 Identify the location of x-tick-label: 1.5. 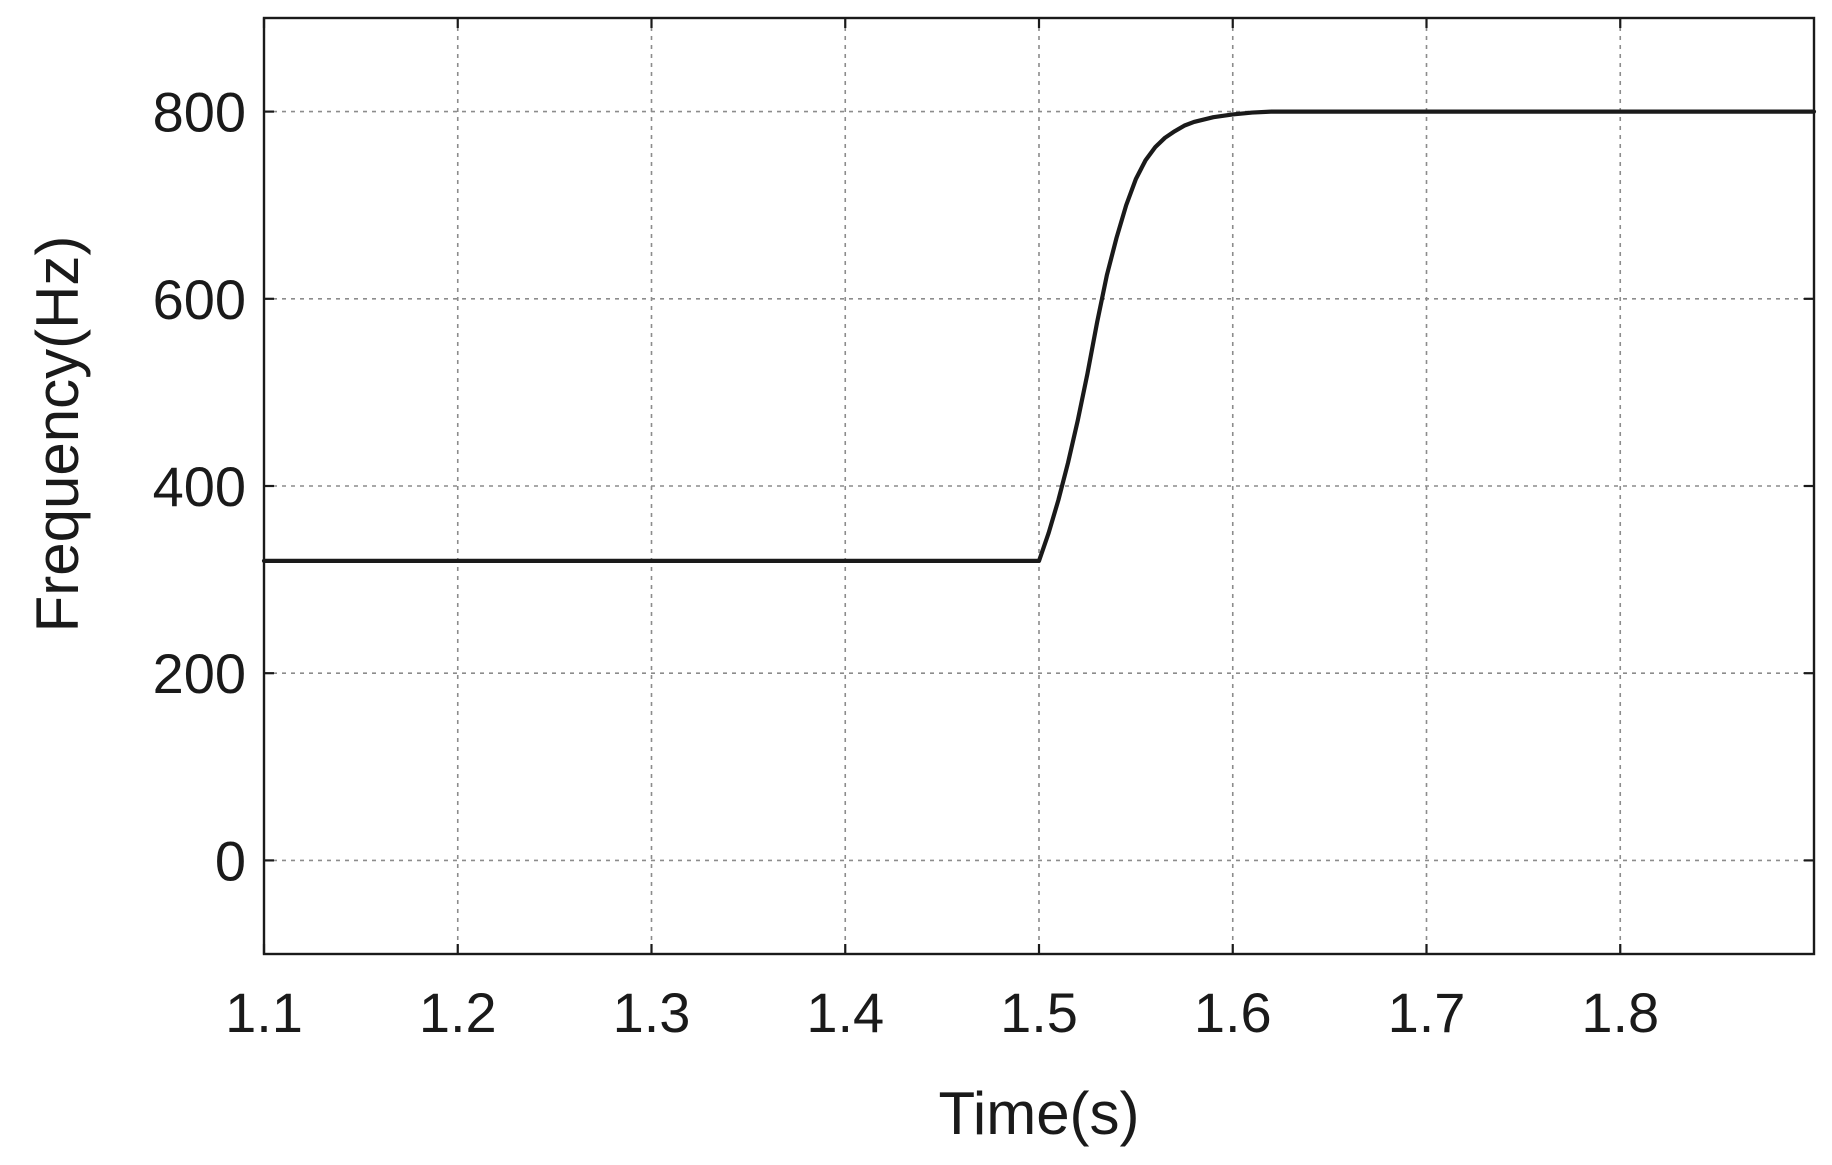
(1039, 1012).